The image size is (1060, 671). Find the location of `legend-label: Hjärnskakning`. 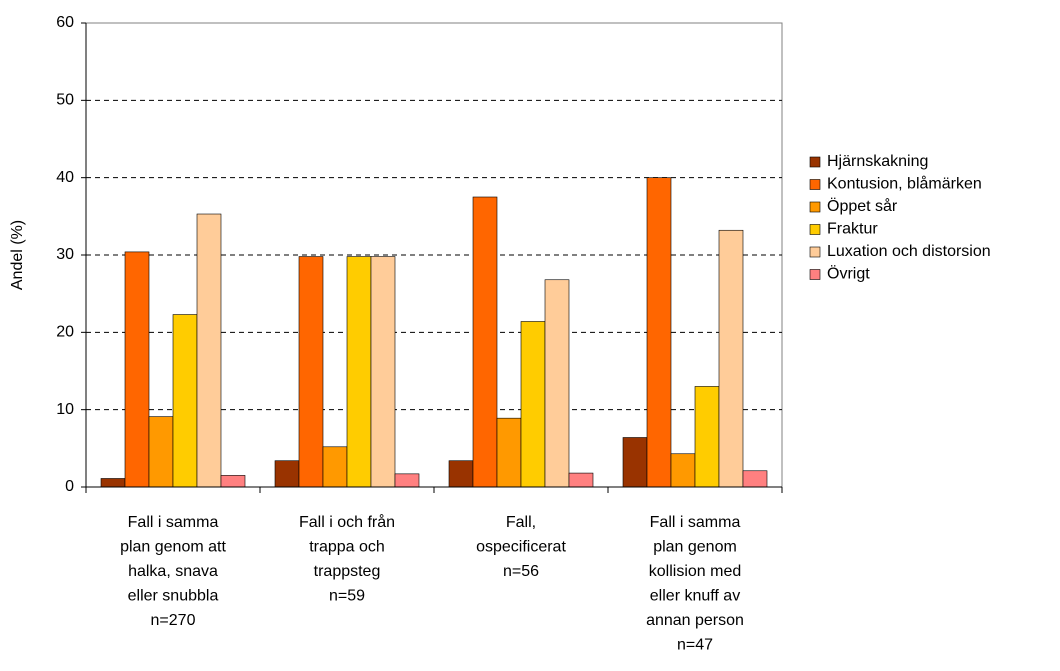

legend-label: Hjärnskakning is located at coordinates (877, 161).